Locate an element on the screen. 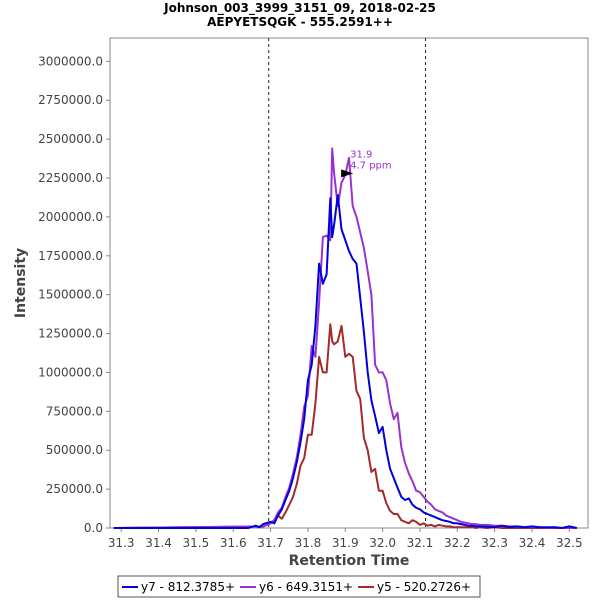 The image size is (600, 600). peak-ppm-label: 4.7 ppm is located at coordinates (371, 165).